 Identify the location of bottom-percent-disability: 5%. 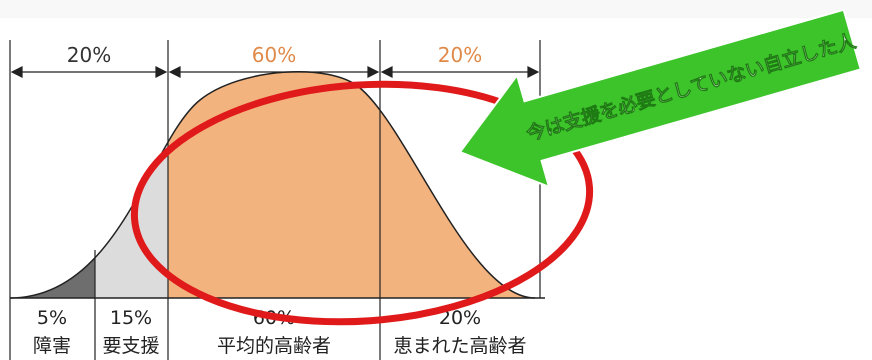
(52, 318).